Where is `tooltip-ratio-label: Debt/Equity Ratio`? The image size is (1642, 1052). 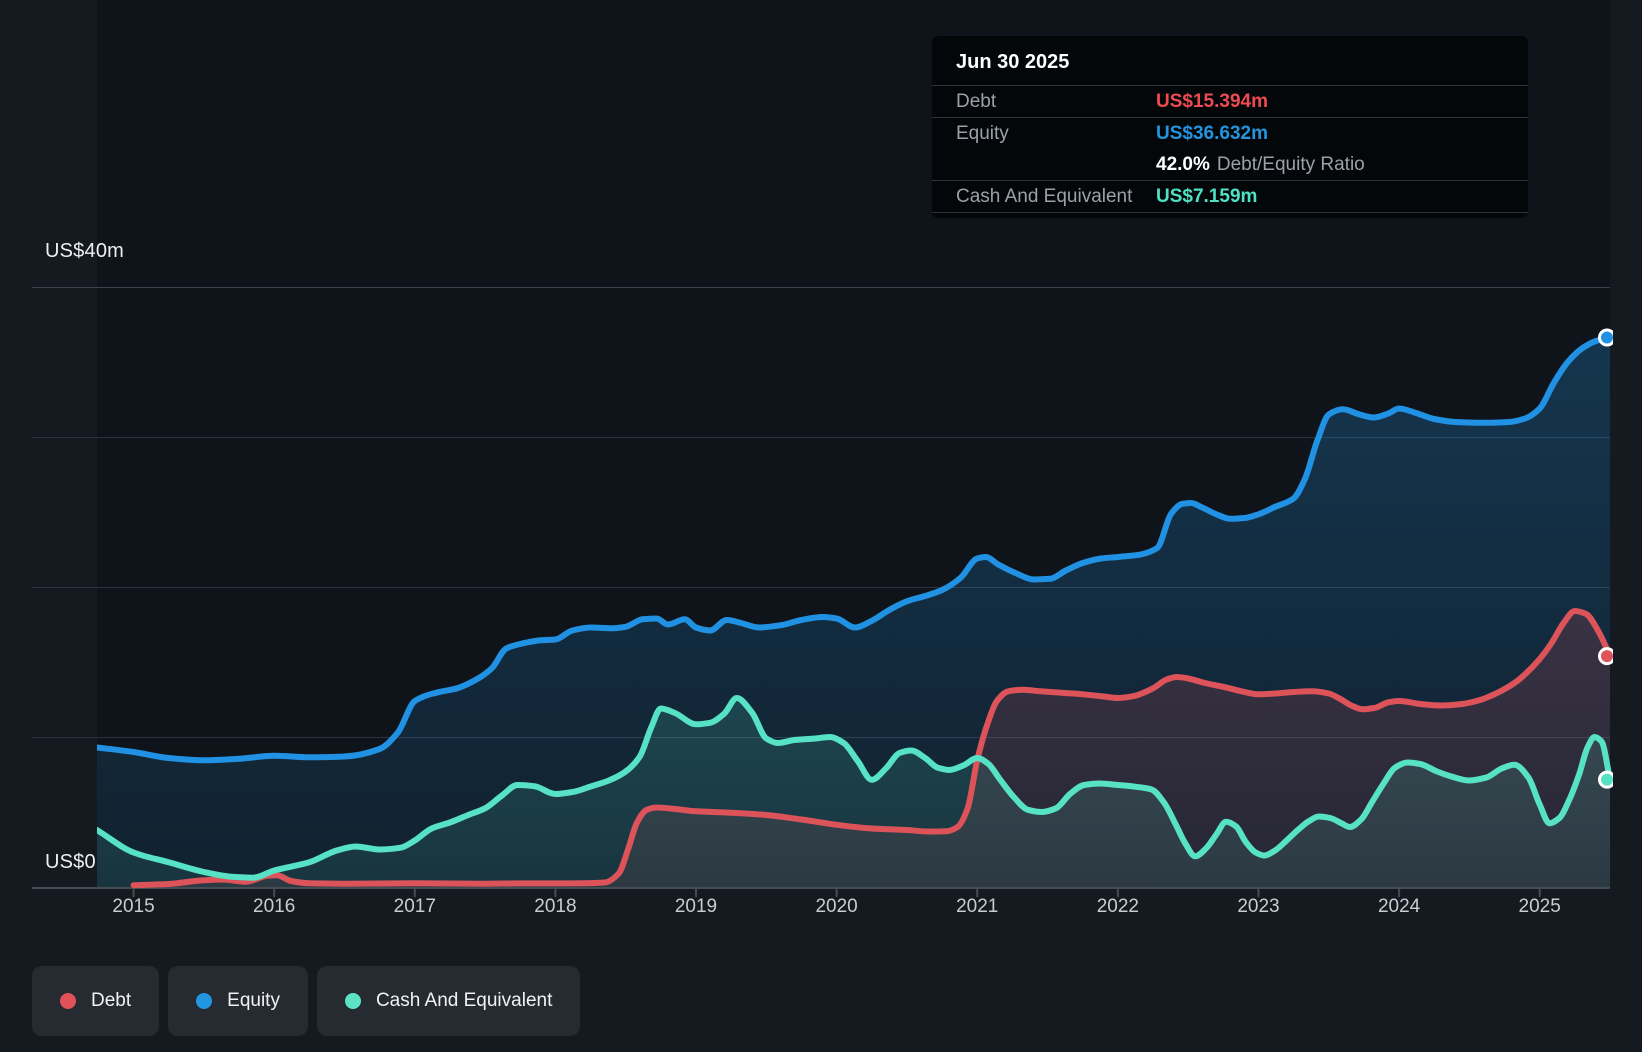 tooltip-ratio-label: Debt/Equity Ratio is located at coordinates (1290, 164).